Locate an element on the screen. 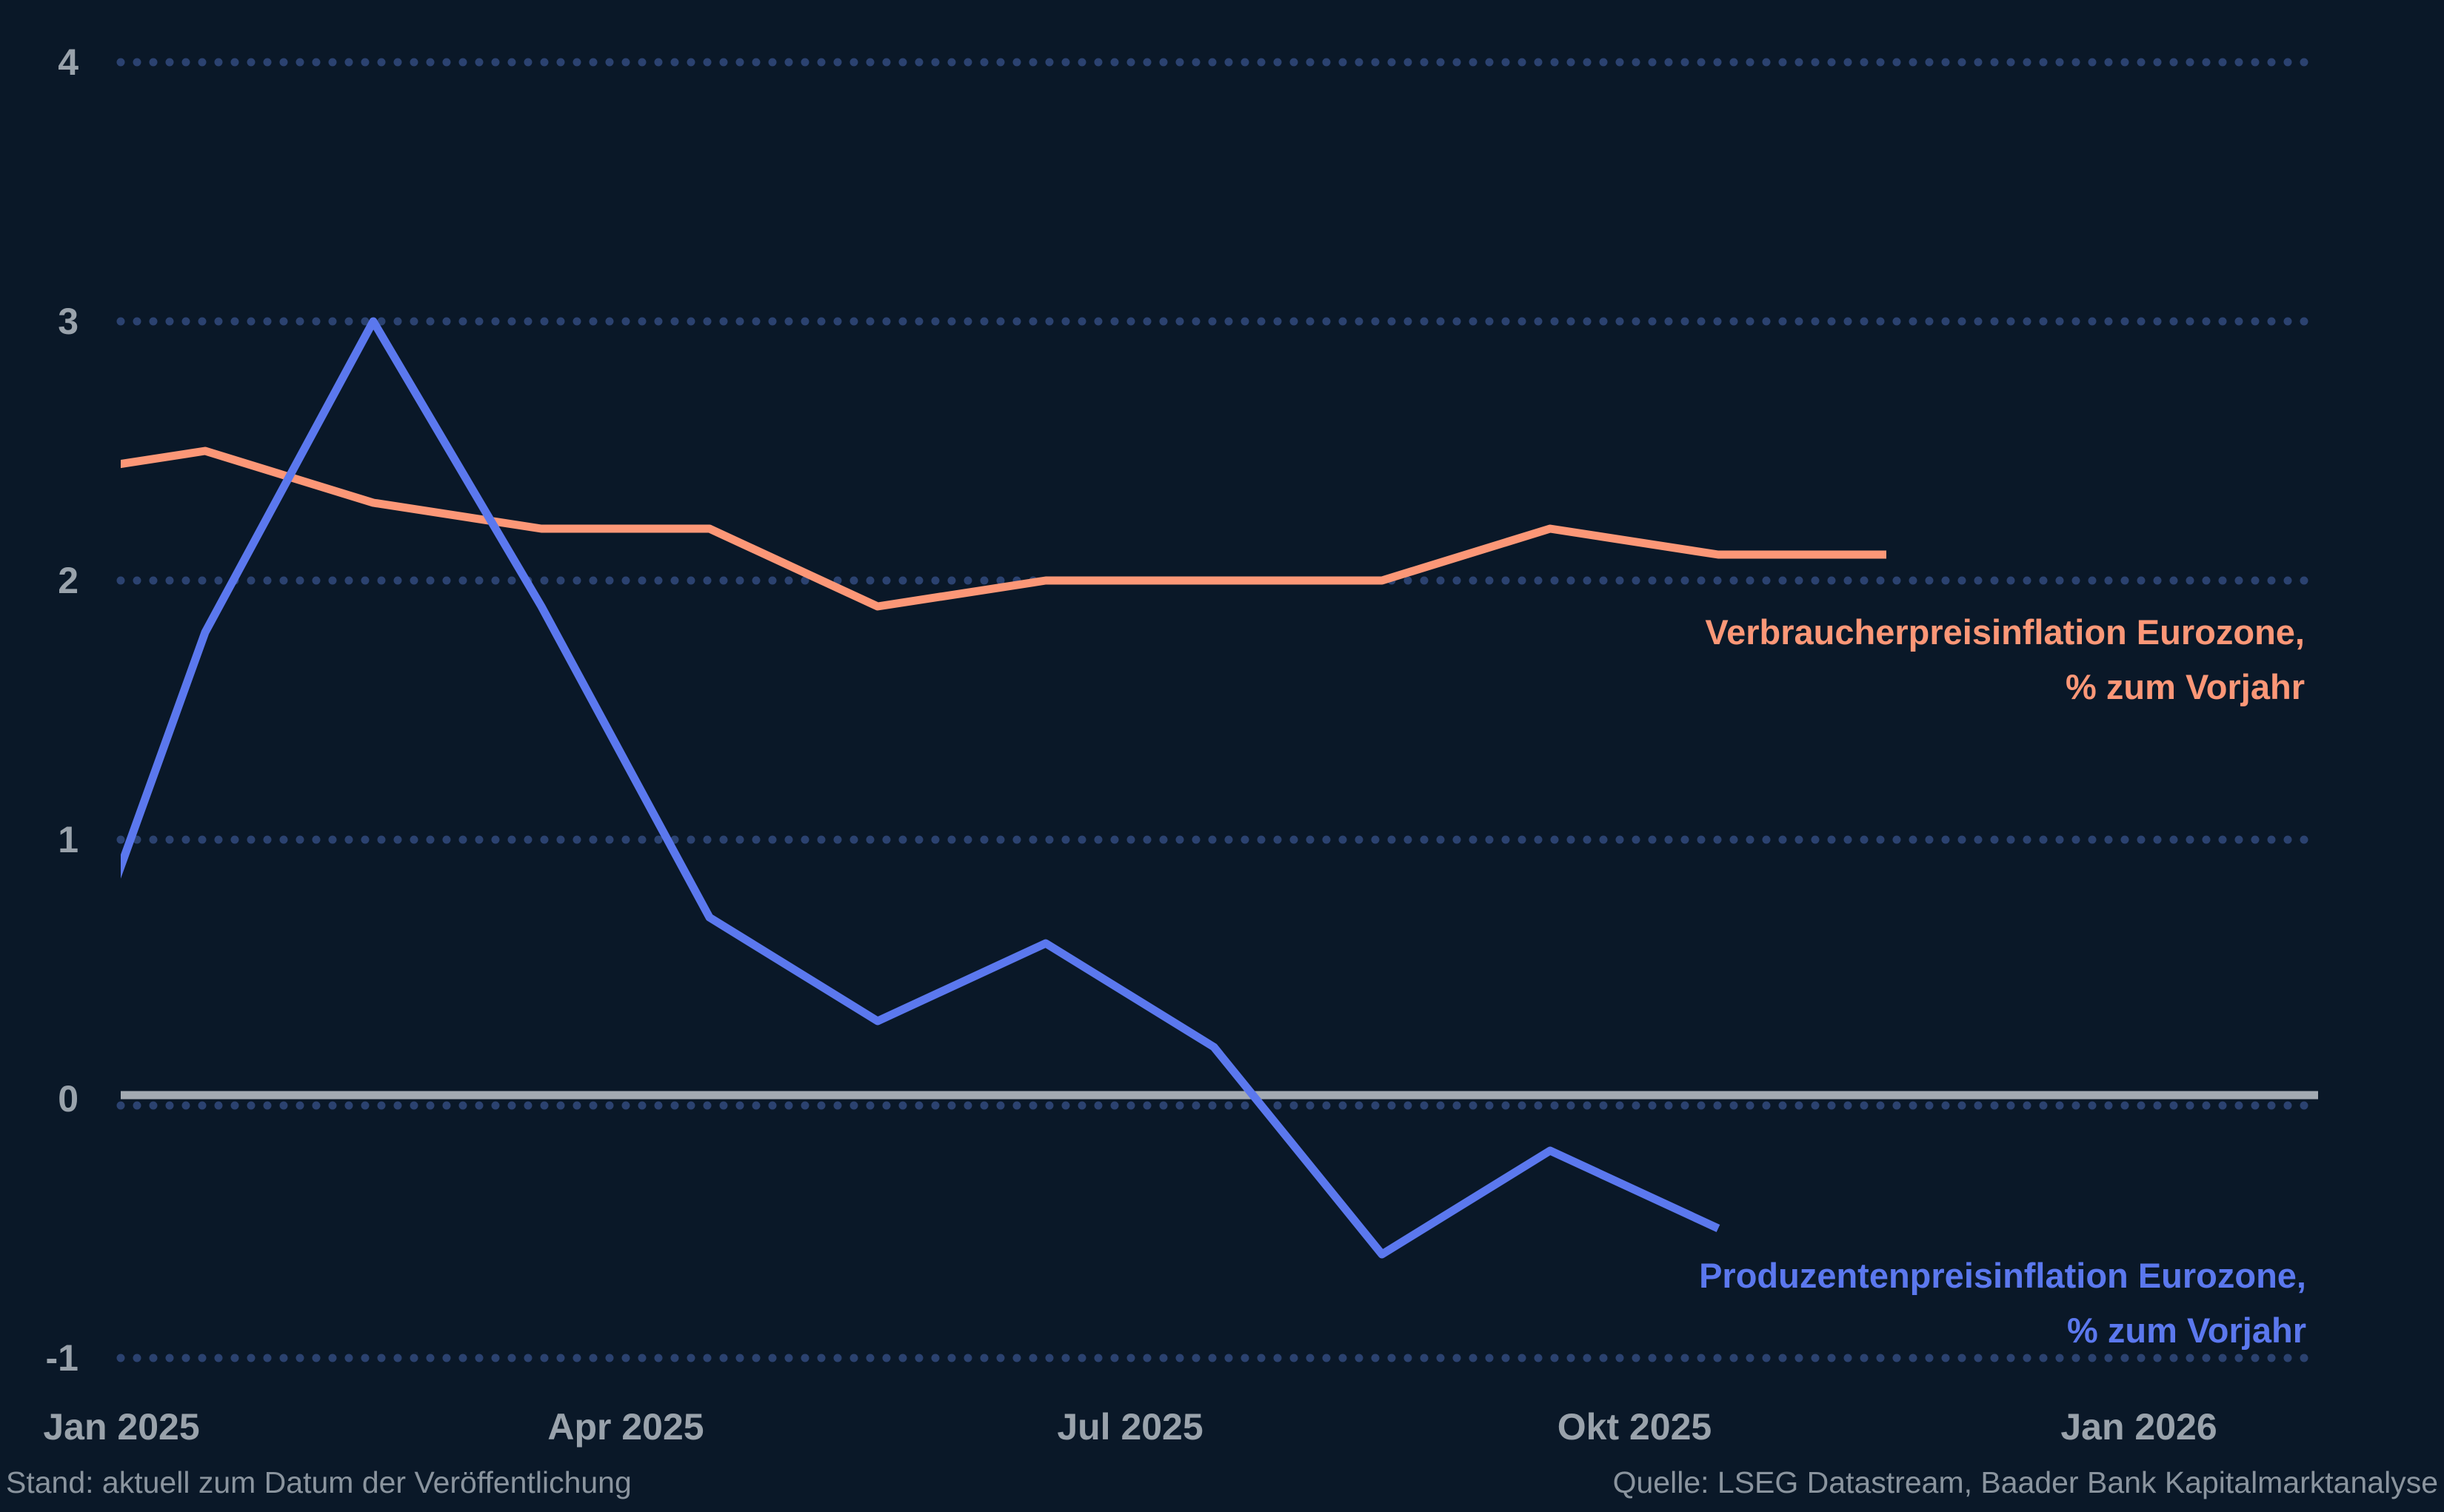 This screenshot has width=2444, height=1512. x-tick-label-jan-2025: Jan 2025 is located at coordinates (121, 1427).